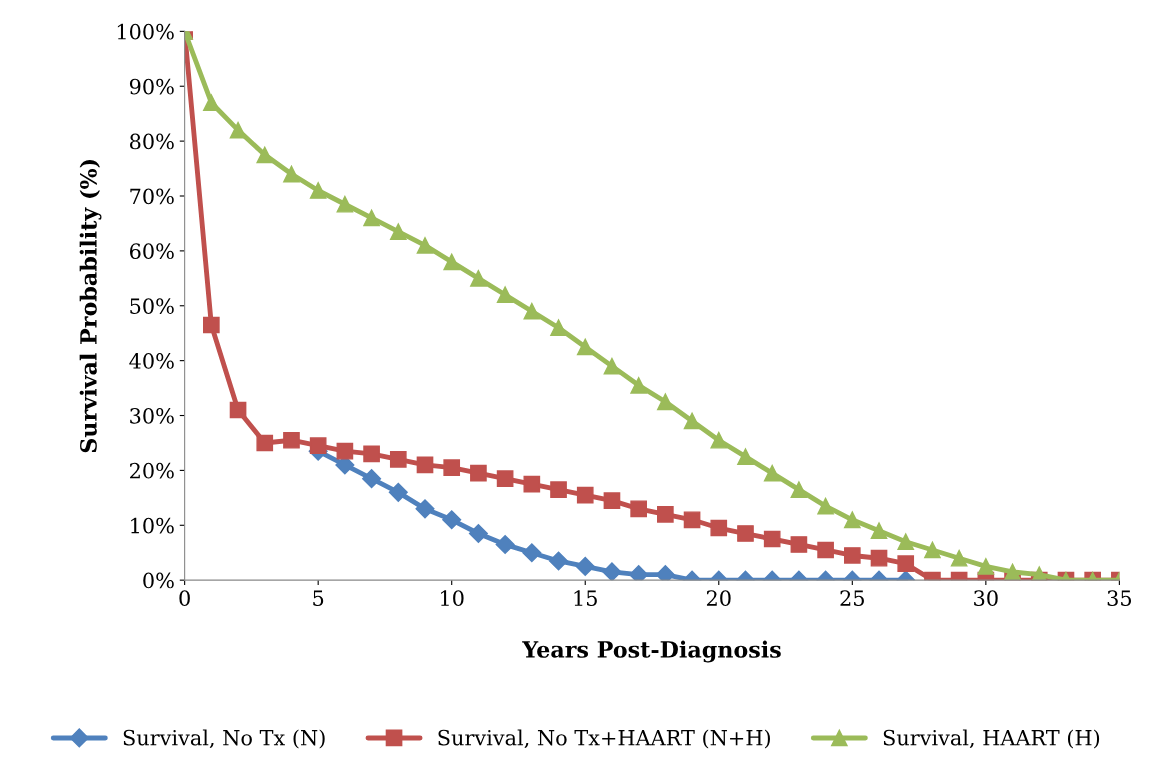  I want to click on y-tick-label: 90%, so click(151, 86).